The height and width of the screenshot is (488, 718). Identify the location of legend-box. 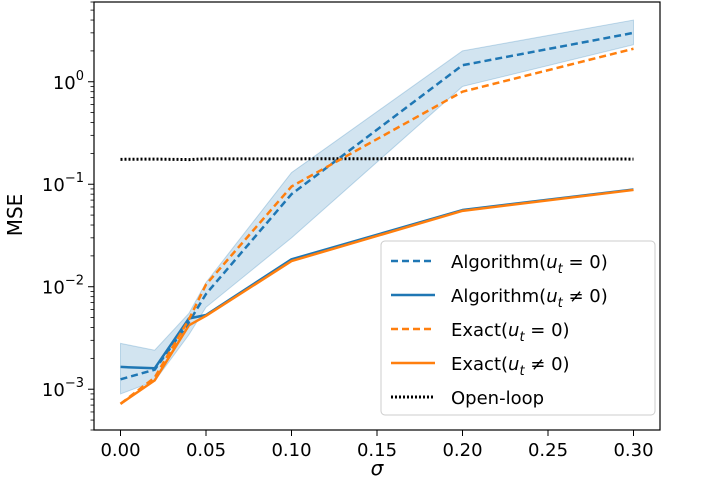
(518, 328).